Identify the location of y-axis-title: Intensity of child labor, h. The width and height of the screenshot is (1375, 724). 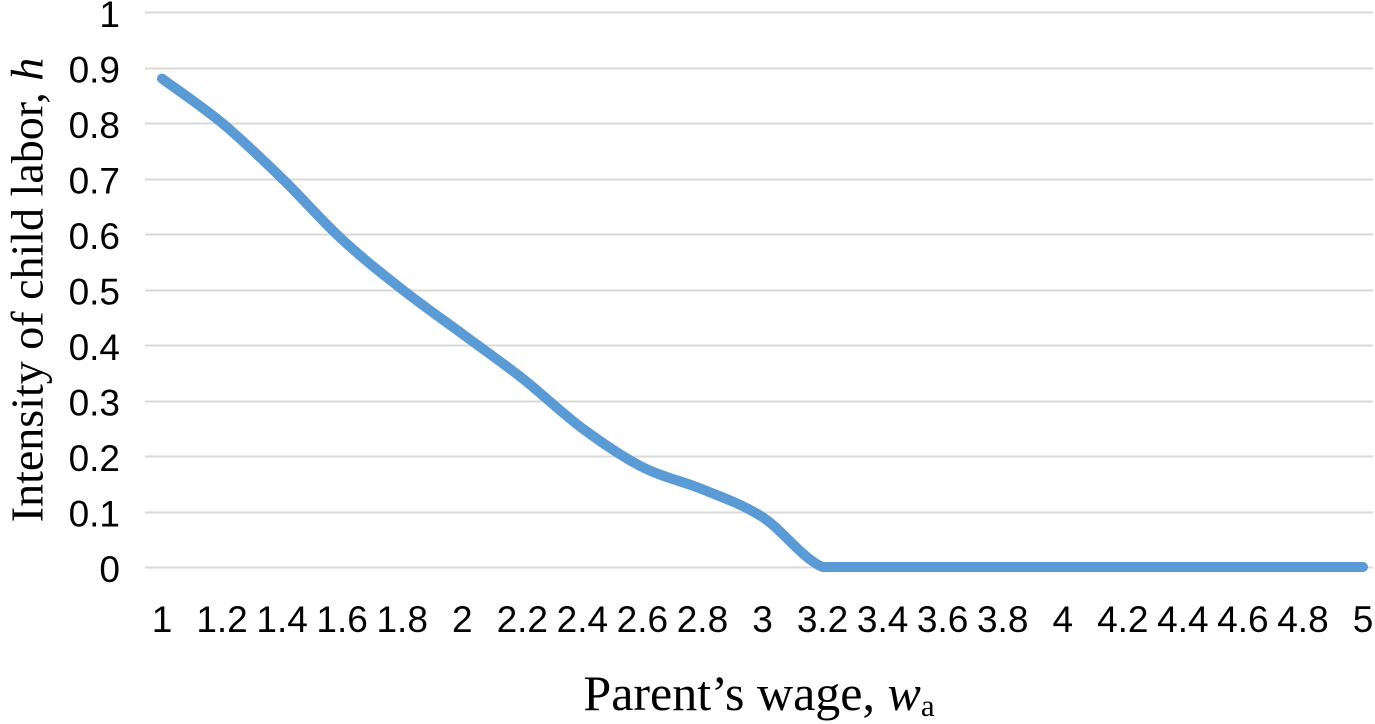
(27, 290).